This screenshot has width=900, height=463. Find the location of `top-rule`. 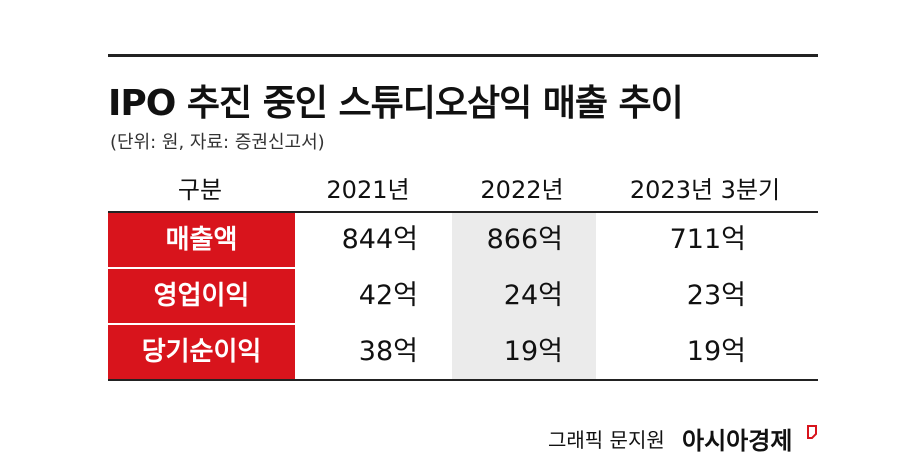

top-rule is located at coordinates (463, 55).